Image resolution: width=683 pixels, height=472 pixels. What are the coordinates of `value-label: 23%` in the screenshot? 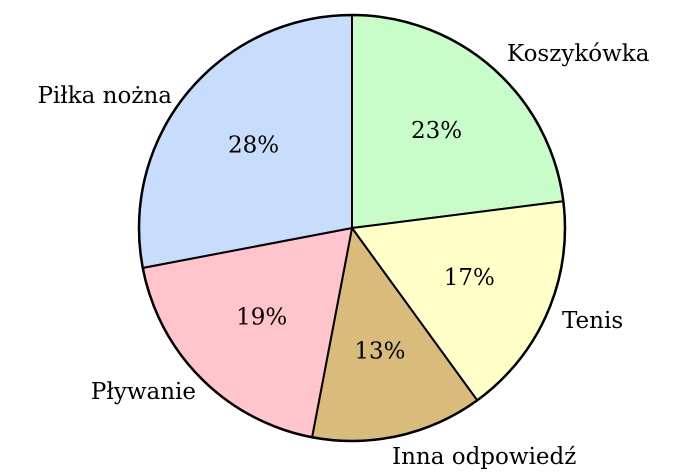 It's located at (436, 131).